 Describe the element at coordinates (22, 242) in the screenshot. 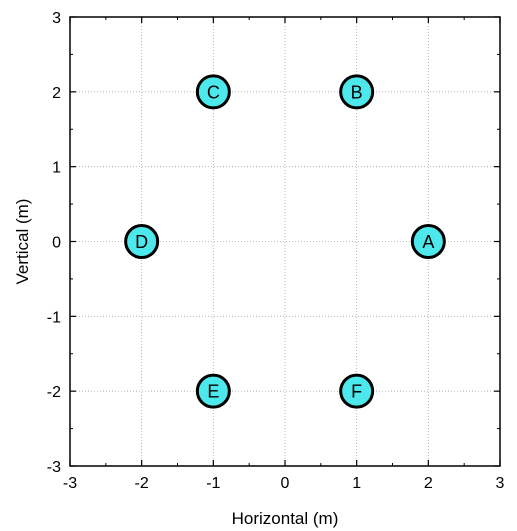

I see `y-axis-label: Vertical (m)` at that location.